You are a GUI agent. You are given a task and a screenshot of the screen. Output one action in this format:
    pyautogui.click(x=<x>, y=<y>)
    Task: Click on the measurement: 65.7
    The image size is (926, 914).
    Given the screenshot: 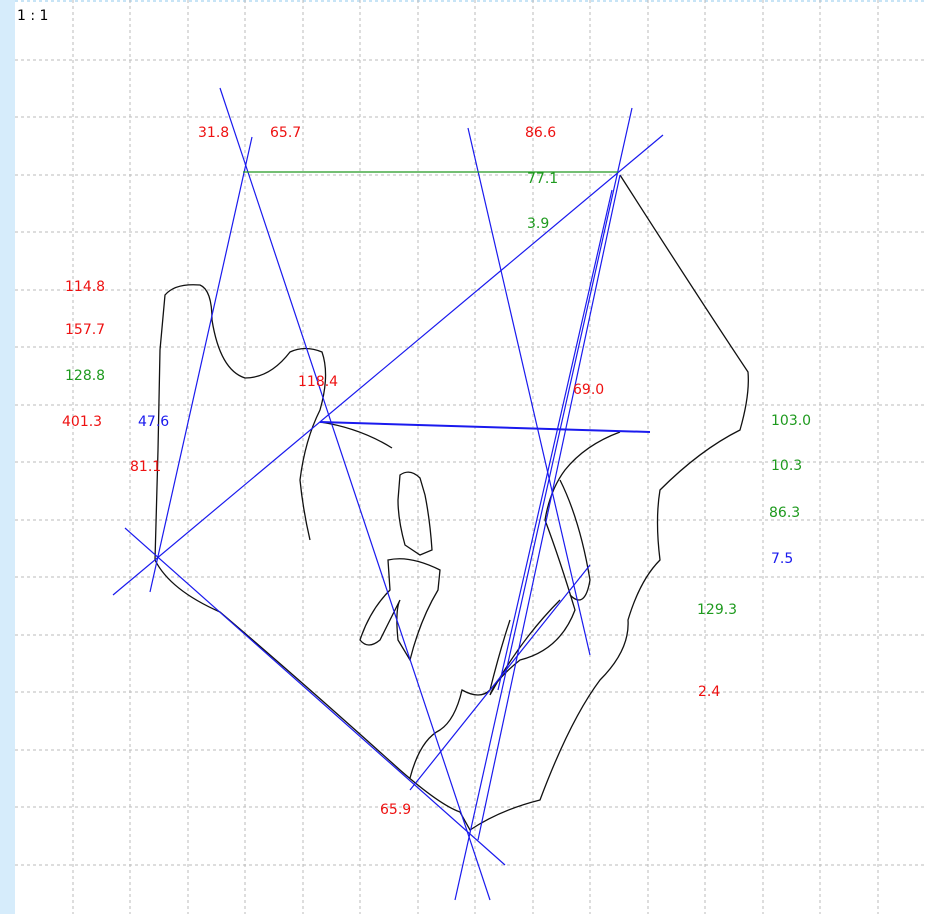 What is the action you would take?
    pyautogui.click(x=285, y=133)
    